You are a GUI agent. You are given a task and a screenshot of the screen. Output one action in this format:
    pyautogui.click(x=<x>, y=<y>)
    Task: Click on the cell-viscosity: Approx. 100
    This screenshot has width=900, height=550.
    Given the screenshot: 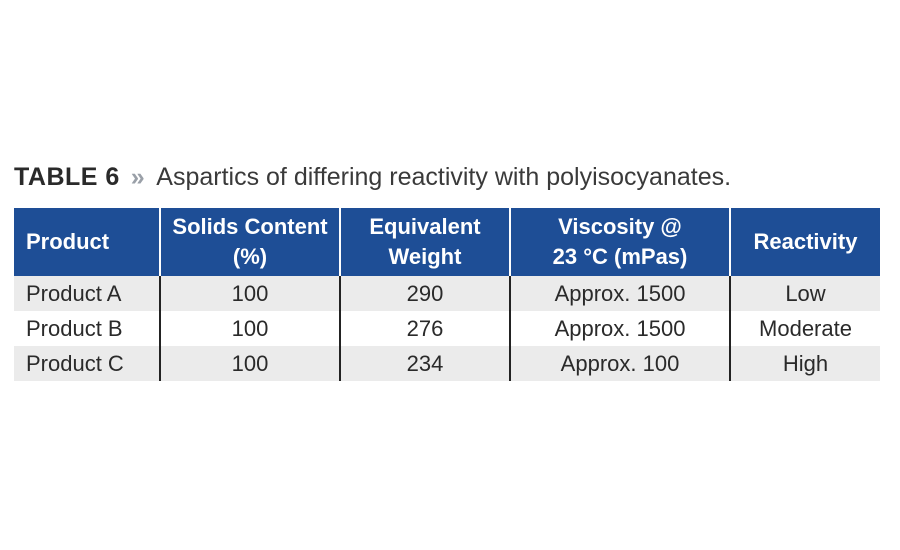 What is the action you would take?
    pyautogui.click(x=619, y=363)
    